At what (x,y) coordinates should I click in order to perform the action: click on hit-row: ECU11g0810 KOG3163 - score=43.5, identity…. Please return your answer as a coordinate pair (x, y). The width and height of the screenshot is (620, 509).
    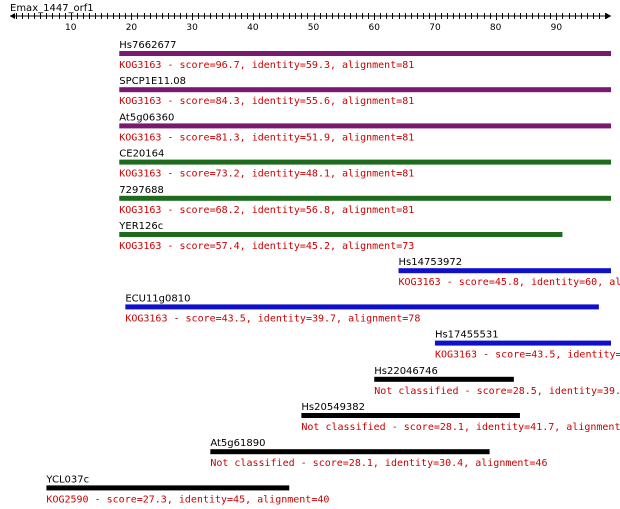
    Looking at the image, I should click on (362, 308).